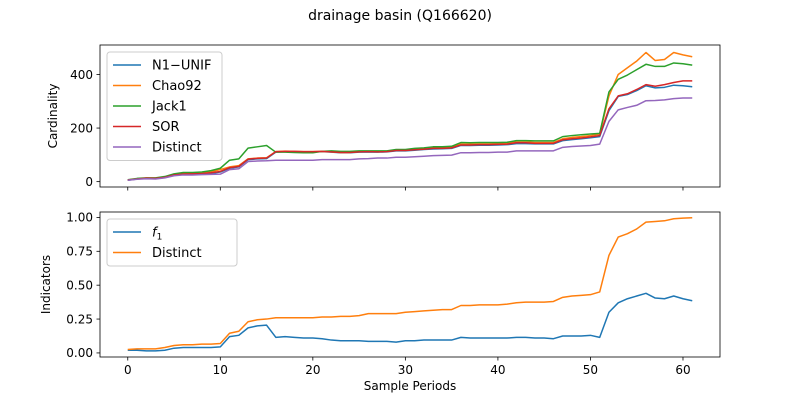 This screenshot has height=400, width=800. What do you see at coordinates (682, 370) in the screenshot?
I see `x-tick-label: 60` at bounding box center [682, 370].